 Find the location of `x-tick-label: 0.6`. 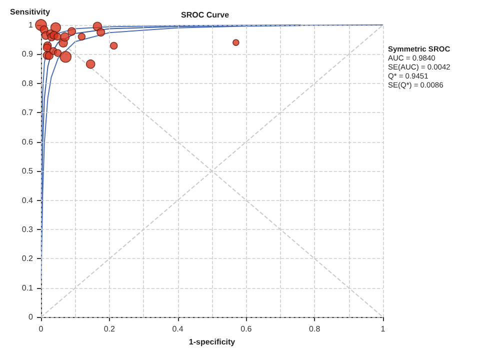

x-tick-label: 0.6 is located at coordinates (246, 329).